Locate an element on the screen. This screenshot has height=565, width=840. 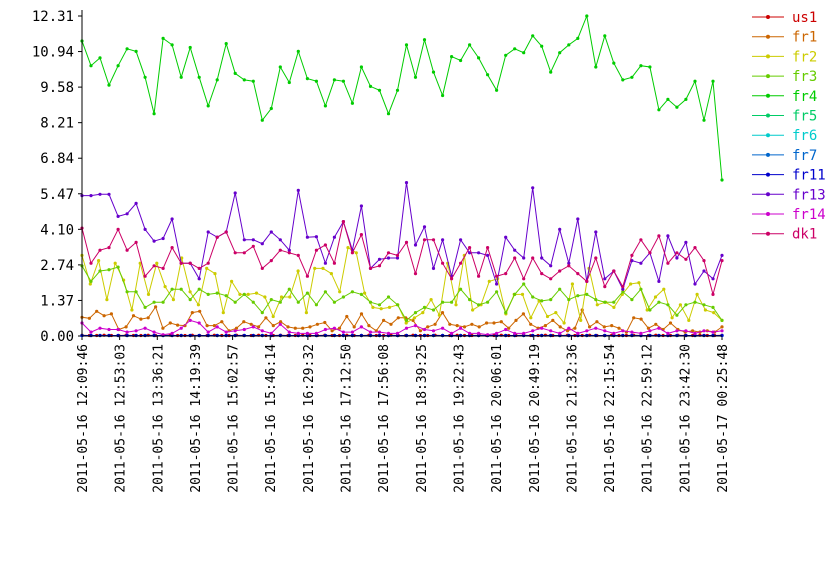
legend-item-us1: us1 is located at coordinates (784, 18).